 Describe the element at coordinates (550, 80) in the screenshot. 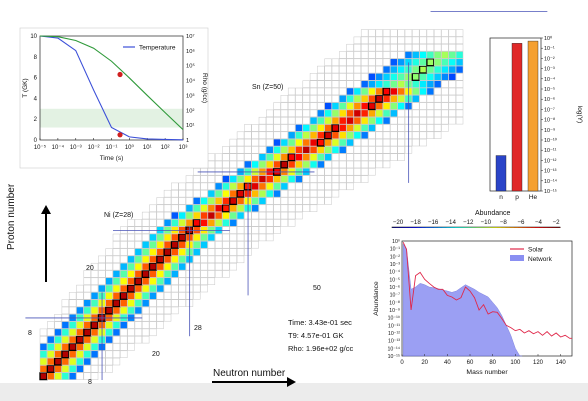

I see `bar-y-tick-label: 10⁻⁴` at that location.